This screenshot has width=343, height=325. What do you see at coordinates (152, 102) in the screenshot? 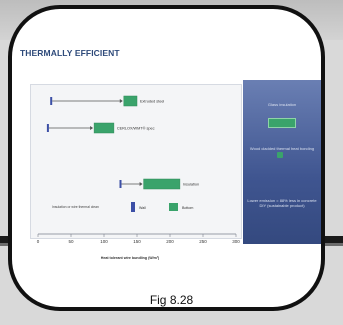
I see `row-label: Extruded steel` at bounding box center [152, 102].